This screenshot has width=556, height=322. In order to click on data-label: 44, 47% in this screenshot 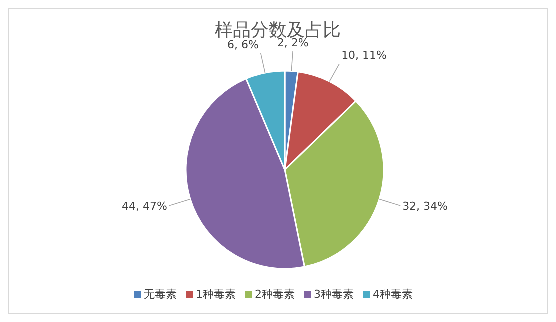, I will do `click(145, 206)`.